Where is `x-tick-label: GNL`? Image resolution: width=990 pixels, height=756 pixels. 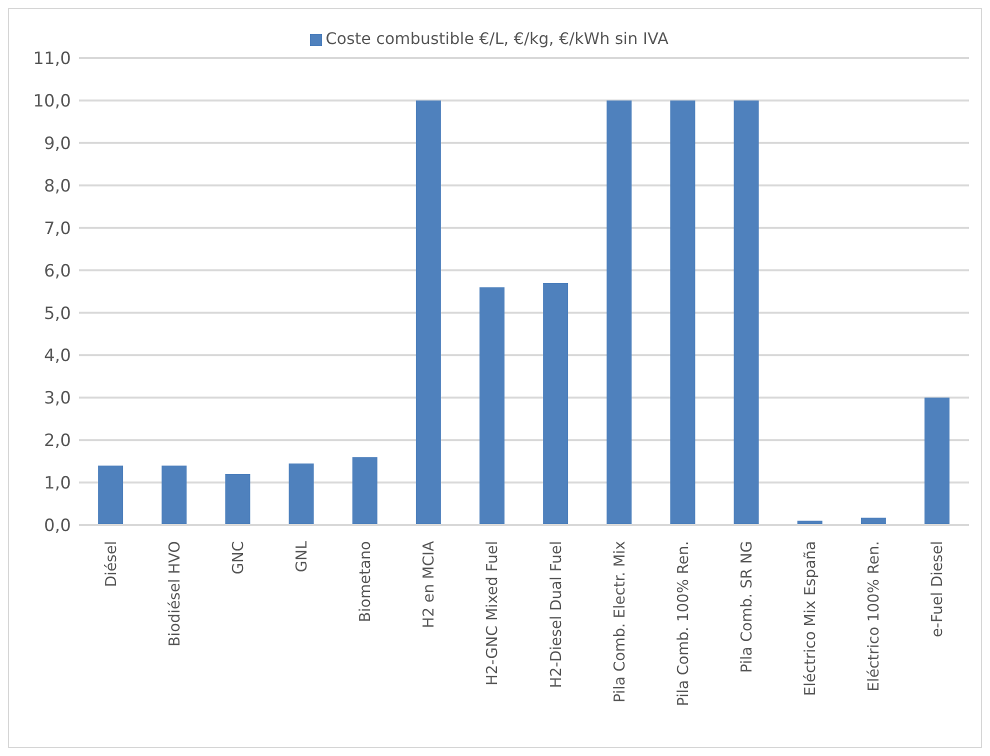 x-tick-label: GNL is located at coordinates (301, 556).